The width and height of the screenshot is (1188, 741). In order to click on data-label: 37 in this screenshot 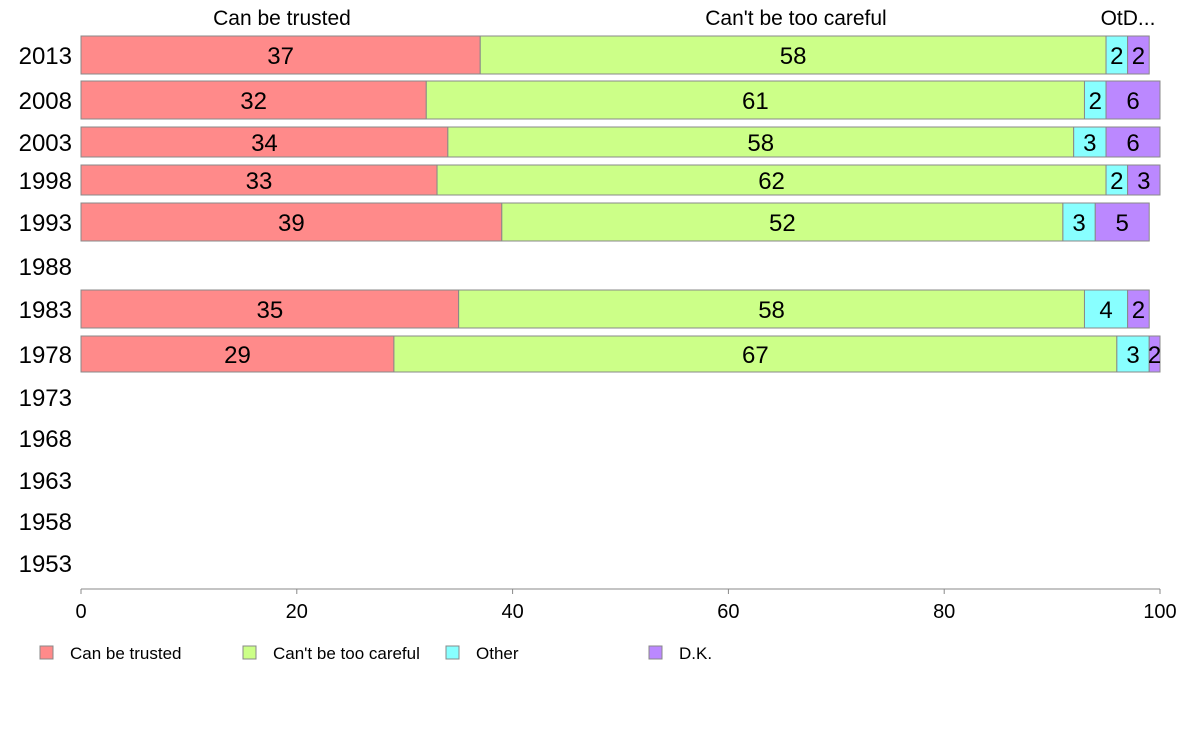, I will do `click(280, 56)`.